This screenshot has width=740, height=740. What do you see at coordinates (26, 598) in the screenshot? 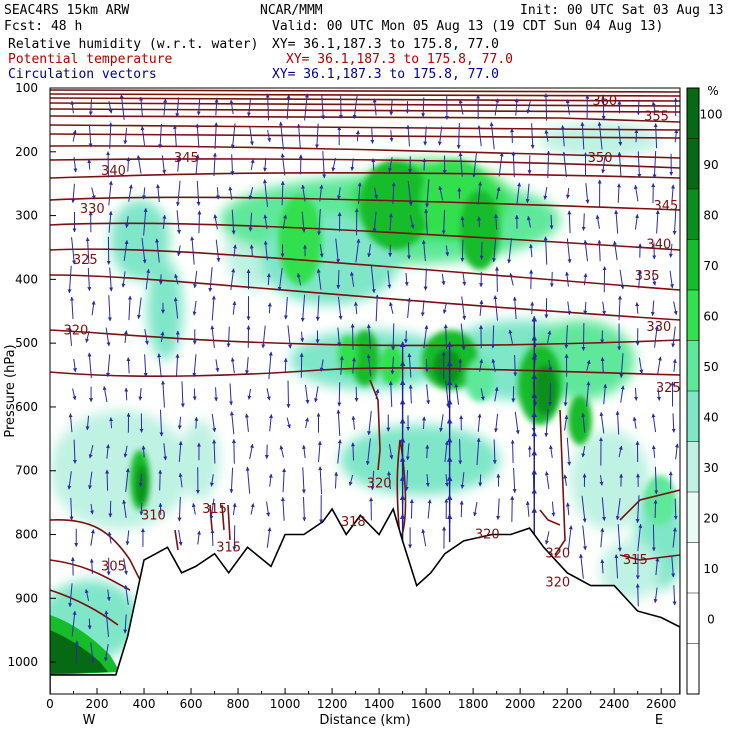
I see `y-tick-label: 900` at bounding box center [26, 598].